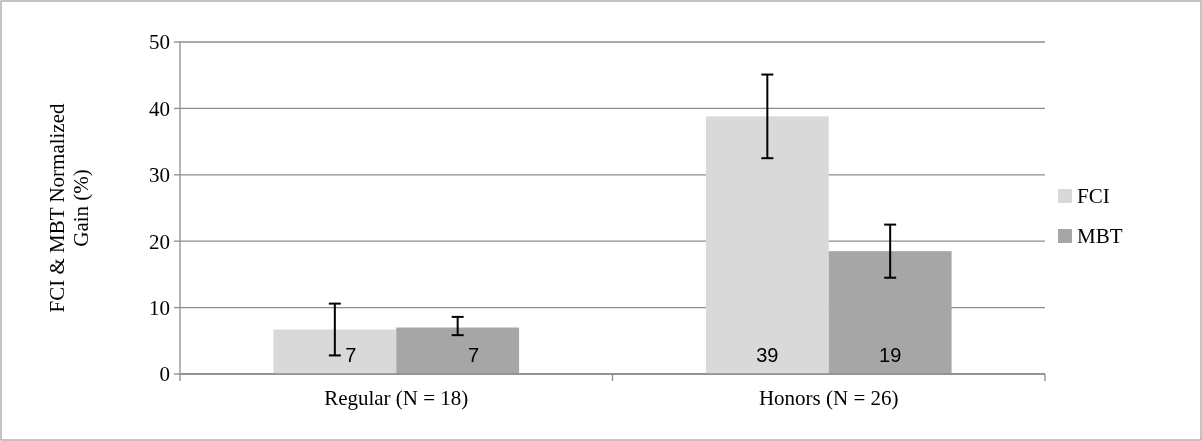 This screenshot has width=1202, height=441. Describe the element at coordinates (159, 241) in the screenshot. I see `y-tick-label: 20` at that location.